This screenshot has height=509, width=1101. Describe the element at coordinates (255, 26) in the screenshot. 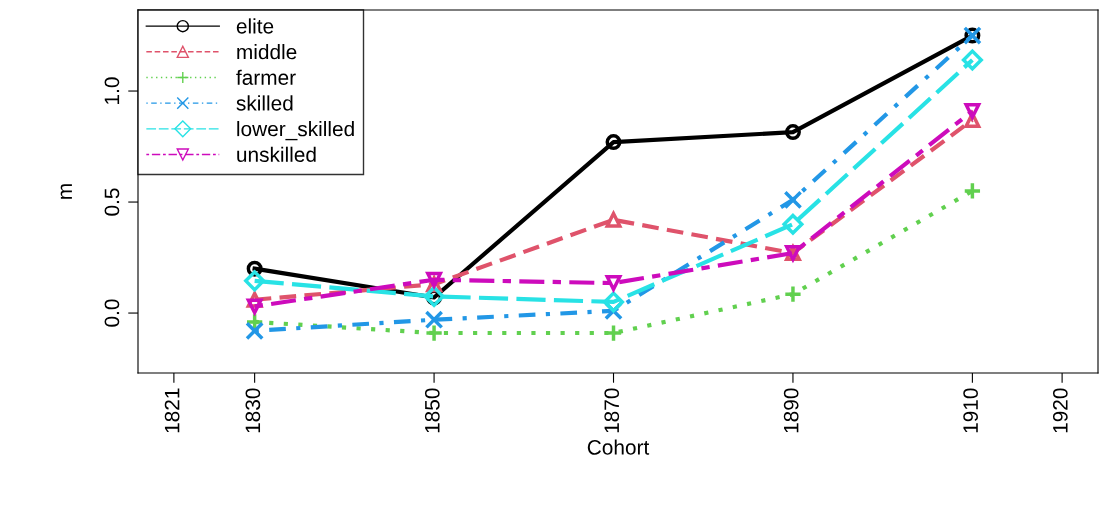

I see `legend-label: elite` at that location.